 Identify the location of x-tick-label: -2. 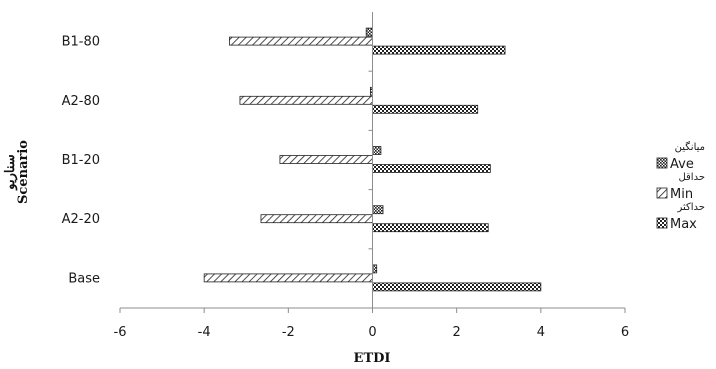
(288, 332).